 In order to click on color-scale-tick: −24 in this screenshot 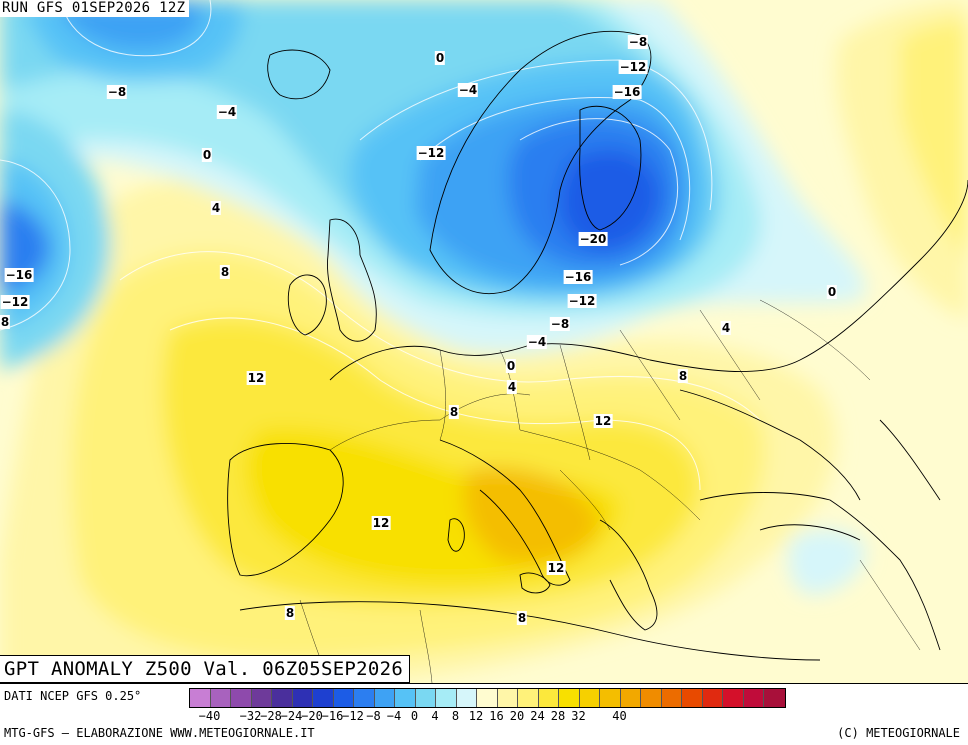, I will do `click(291, 716)`.